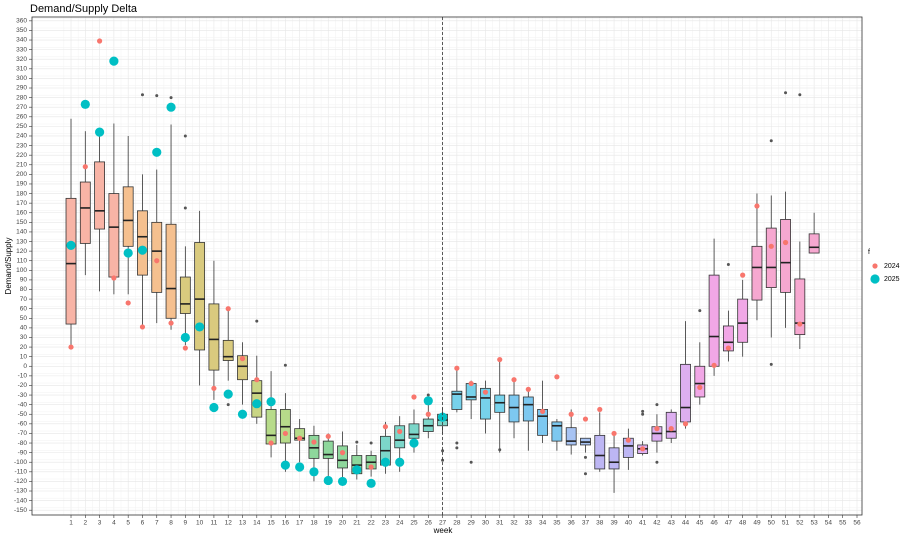  Describe the element at coordinates (25, 366) in the screenshot. I see `y-tick-label: 0` at that location.